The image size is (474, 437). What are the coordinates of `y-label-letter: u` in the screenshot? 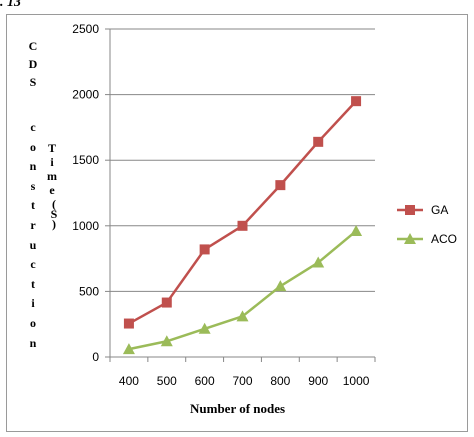 It's located at (33, 244).